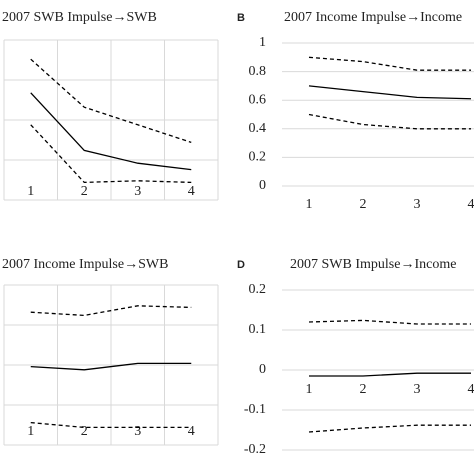  What do you see at coordinates (85, 264) in the screenshot?
I see `chart-title: 2007 Income Impulse→SWB` at bounding box center [85, 264].